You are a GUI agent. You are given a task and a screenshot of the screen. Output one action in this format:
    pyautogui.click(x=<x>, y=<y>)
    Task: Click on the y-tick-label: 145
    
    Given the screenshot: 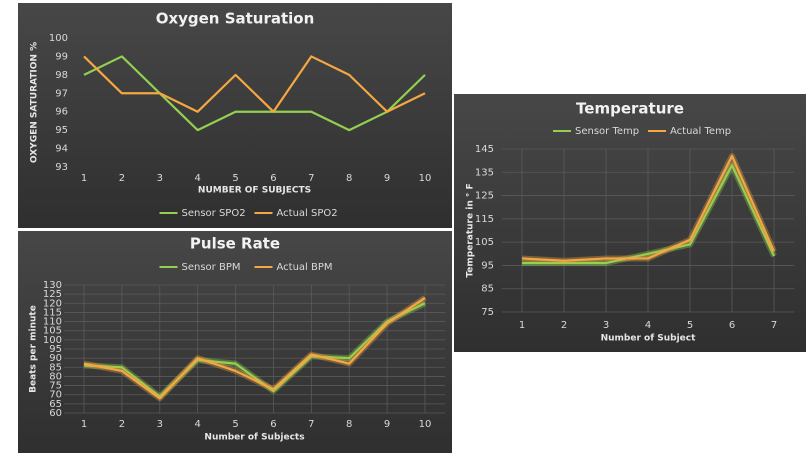 What is the action you would take?
    pyautogui.click(x=484, y=149)
    